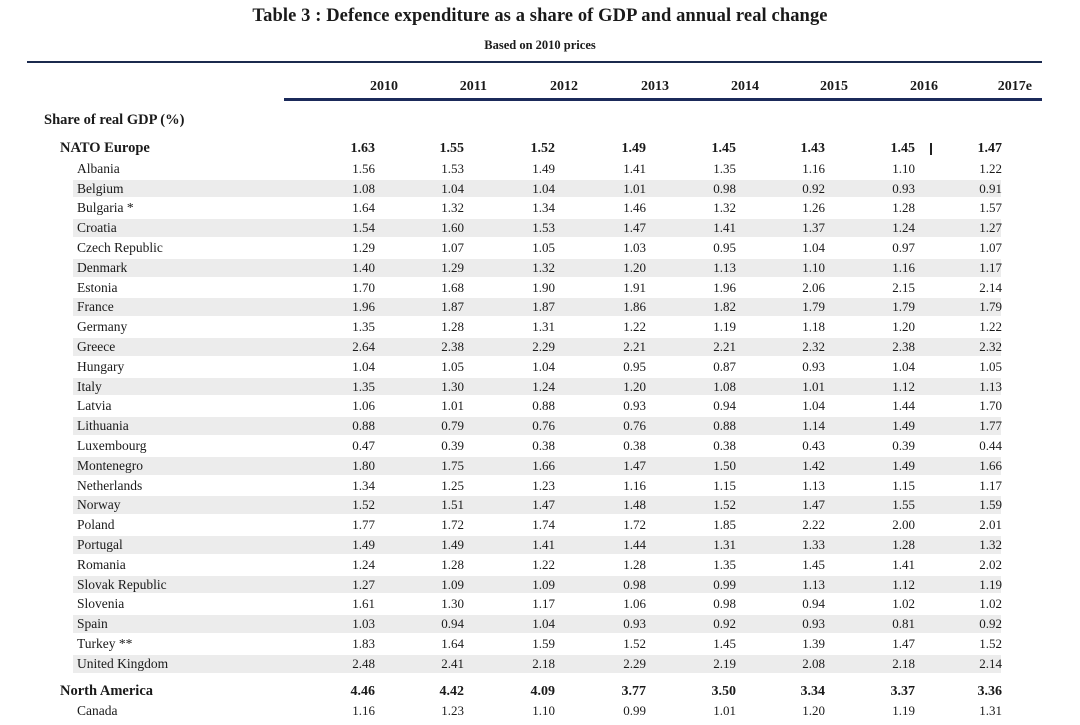 The height and width of the screenshot is (725, 1080). What do you see at coordinates (452, 287) in the screenshot?
I see `value-cell-2011: 1.68` at bounding box center [452, 287].